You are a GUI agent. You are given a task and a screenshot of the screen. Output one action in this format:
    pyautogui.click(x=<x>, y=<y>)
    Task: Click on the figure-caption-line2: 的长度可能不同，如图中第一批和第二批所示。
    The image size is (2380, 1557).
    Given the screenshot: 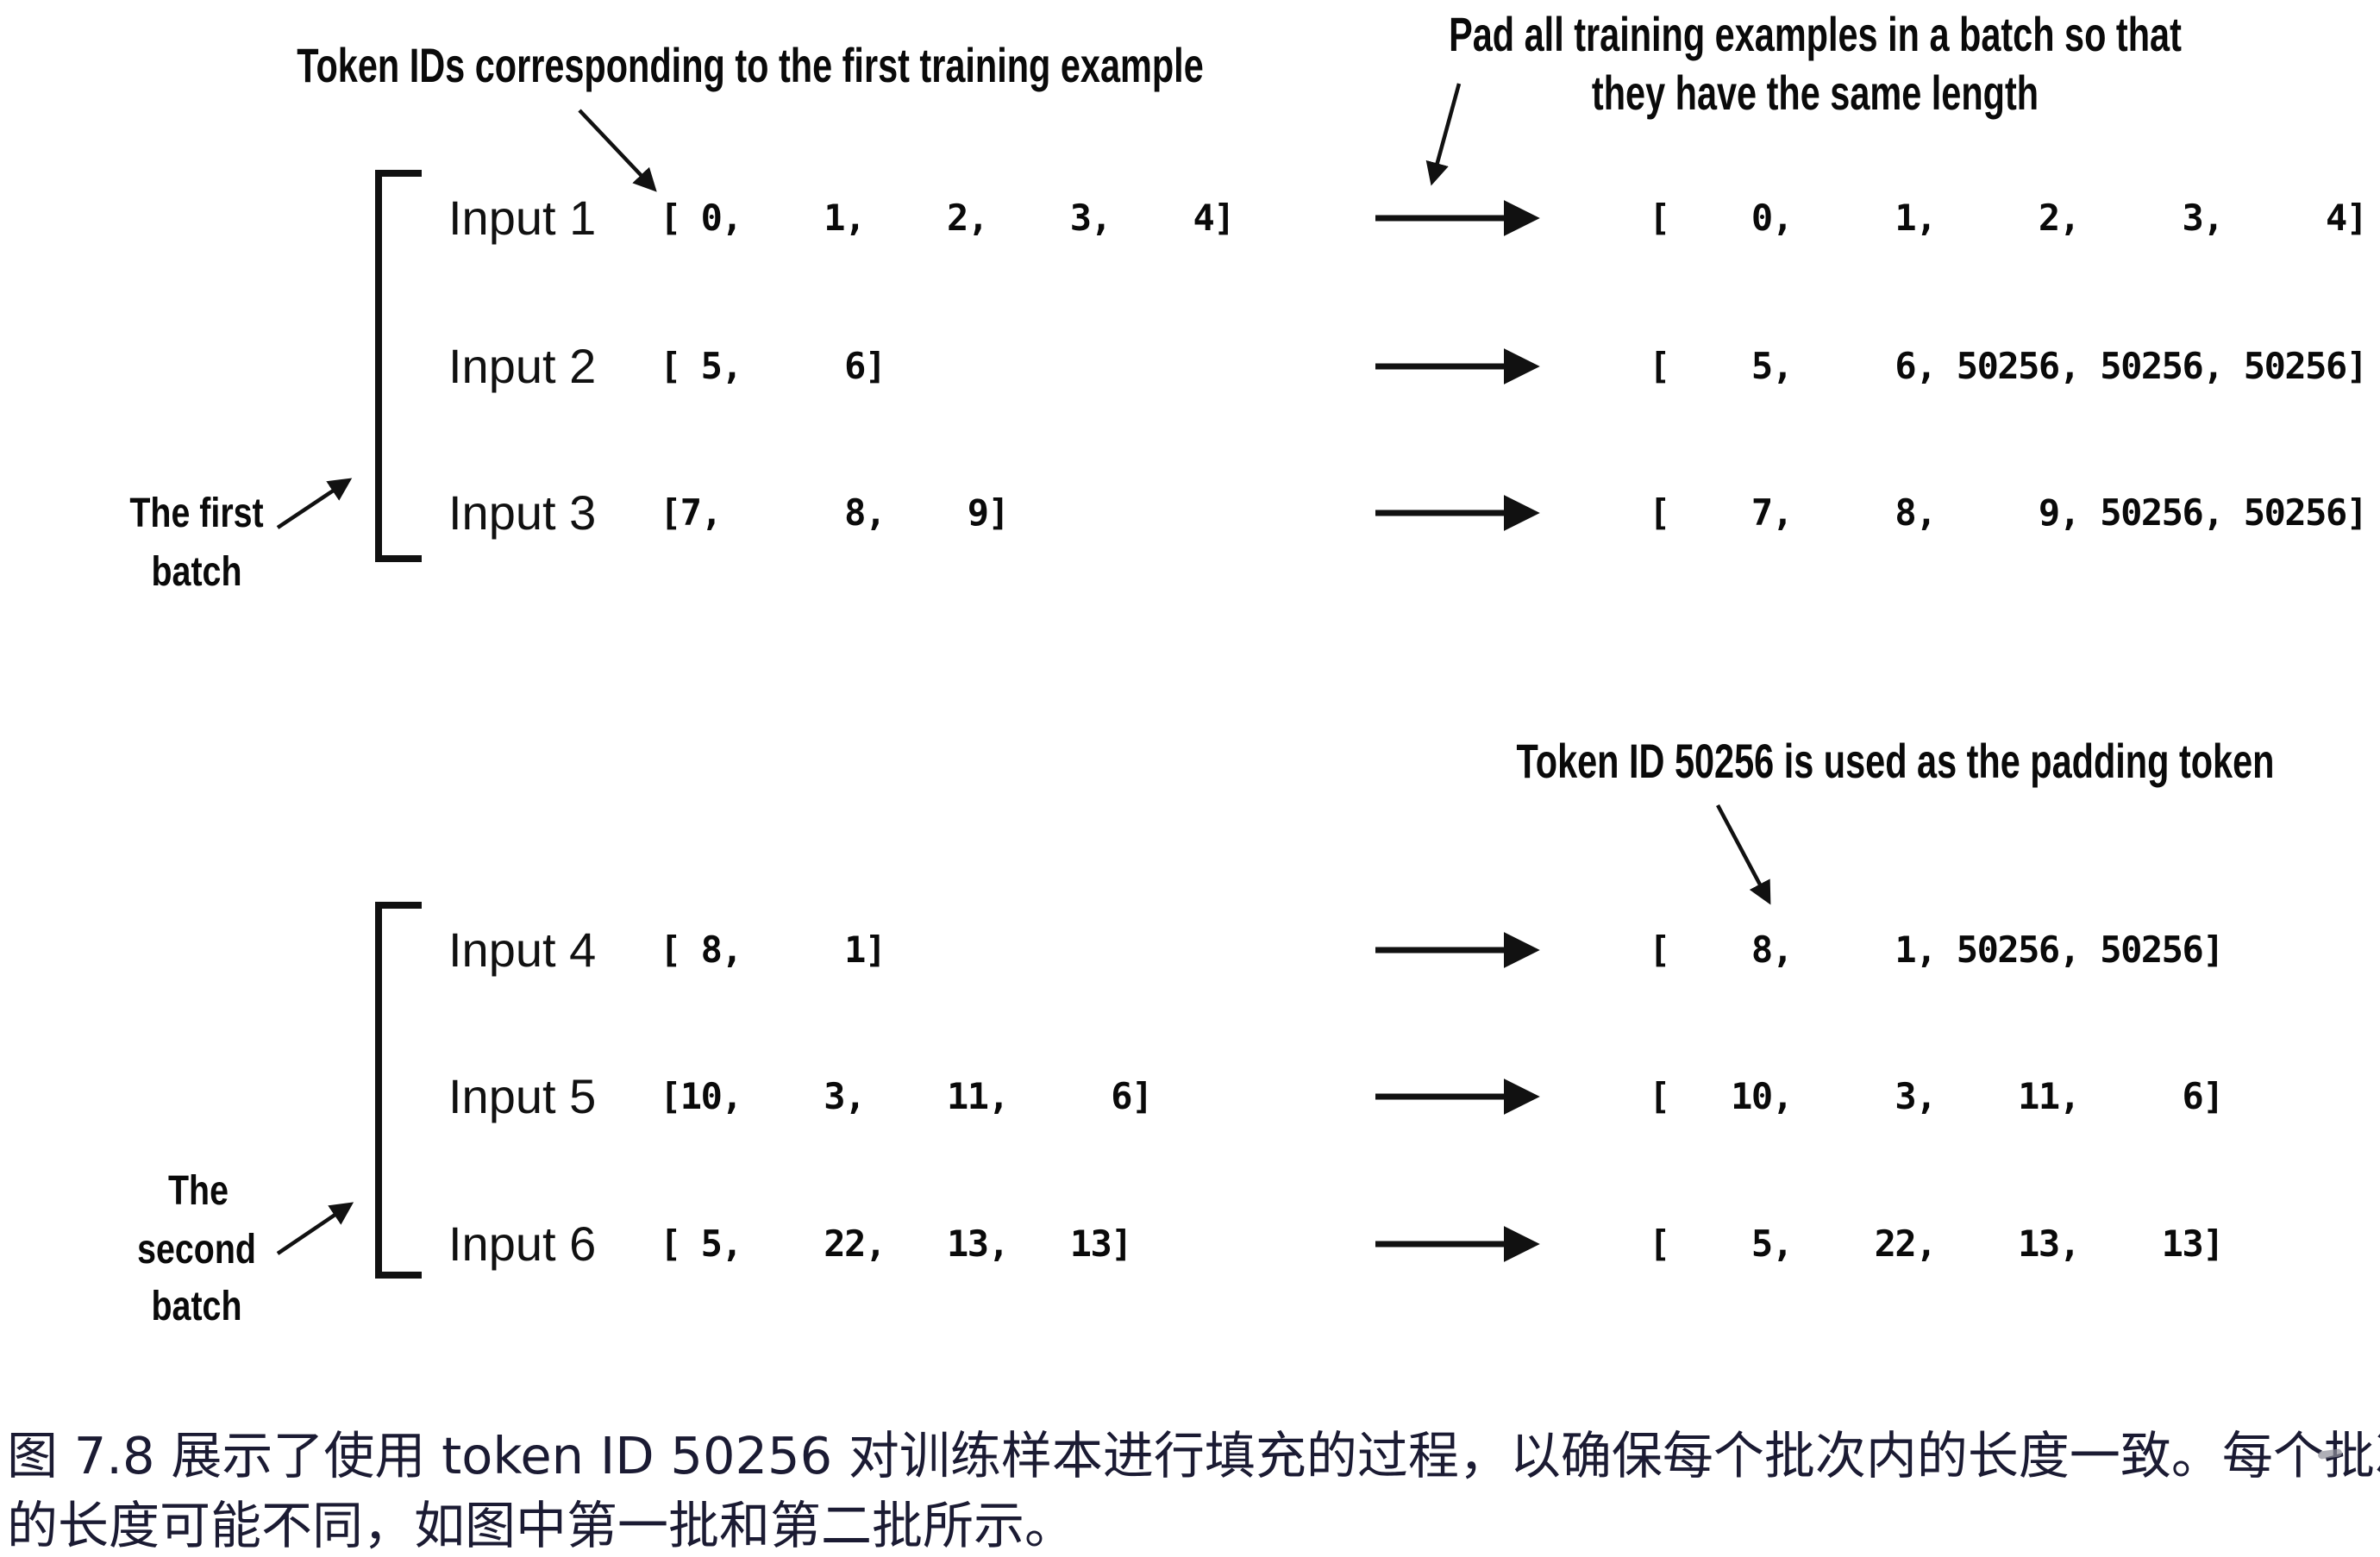 What is the action you would take?
    pyautogui.click(x=542, y=1525)
    